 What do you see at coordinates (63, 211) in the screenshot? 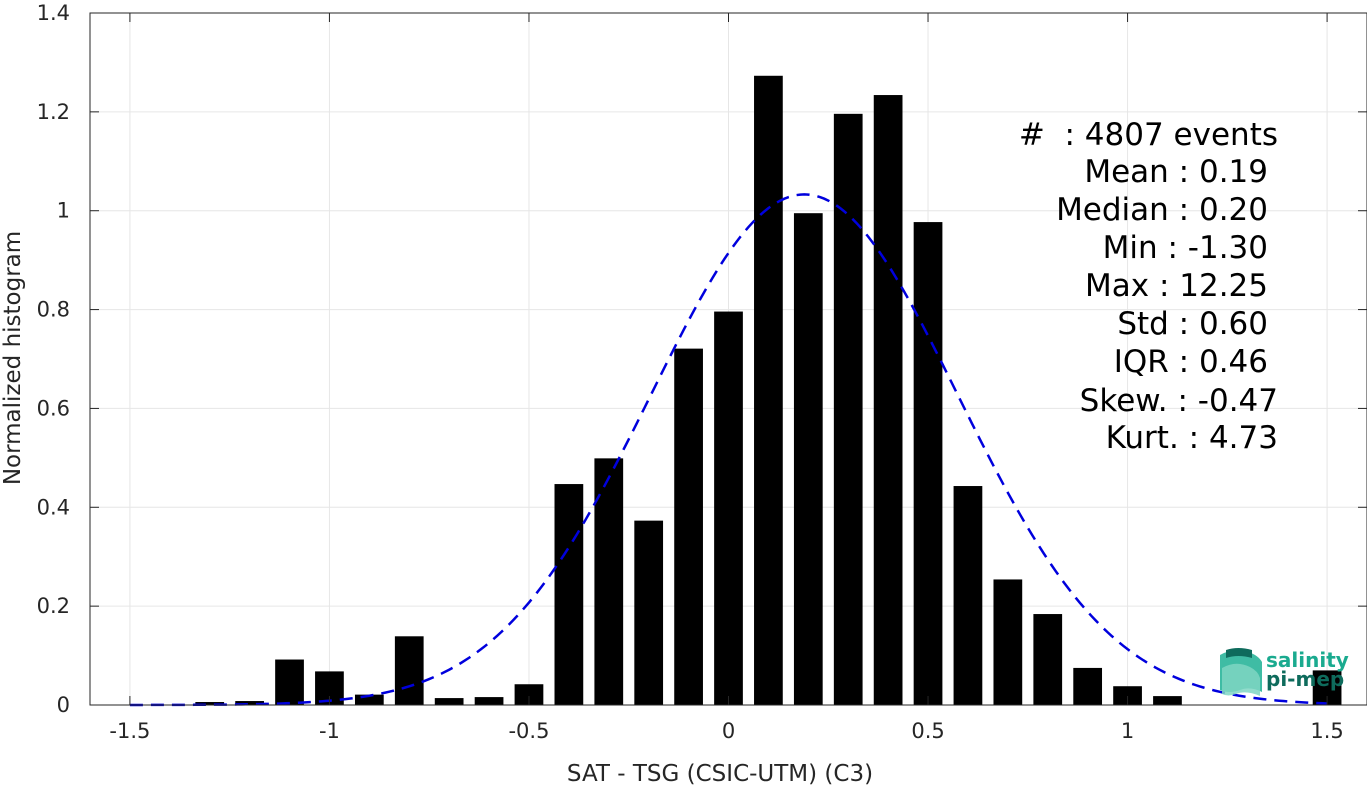
I see `y-tick-label: 1` at bounding box center [63, 211].